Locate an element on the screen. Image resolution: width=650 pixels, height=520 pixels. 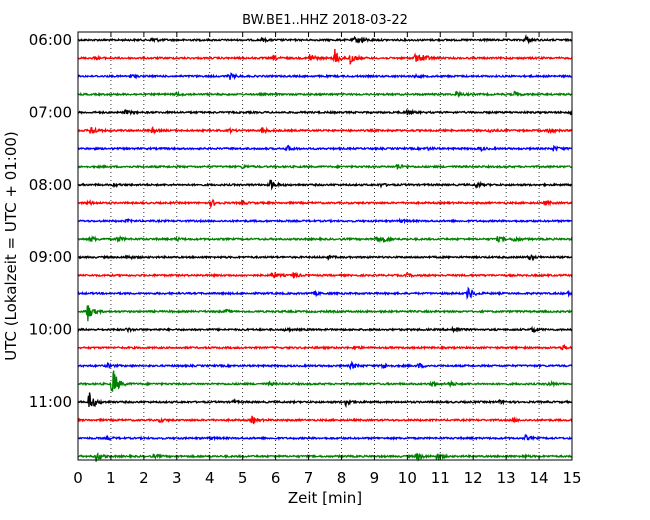
y-tick-label: 10:00 is located at coordinates (50, 330).